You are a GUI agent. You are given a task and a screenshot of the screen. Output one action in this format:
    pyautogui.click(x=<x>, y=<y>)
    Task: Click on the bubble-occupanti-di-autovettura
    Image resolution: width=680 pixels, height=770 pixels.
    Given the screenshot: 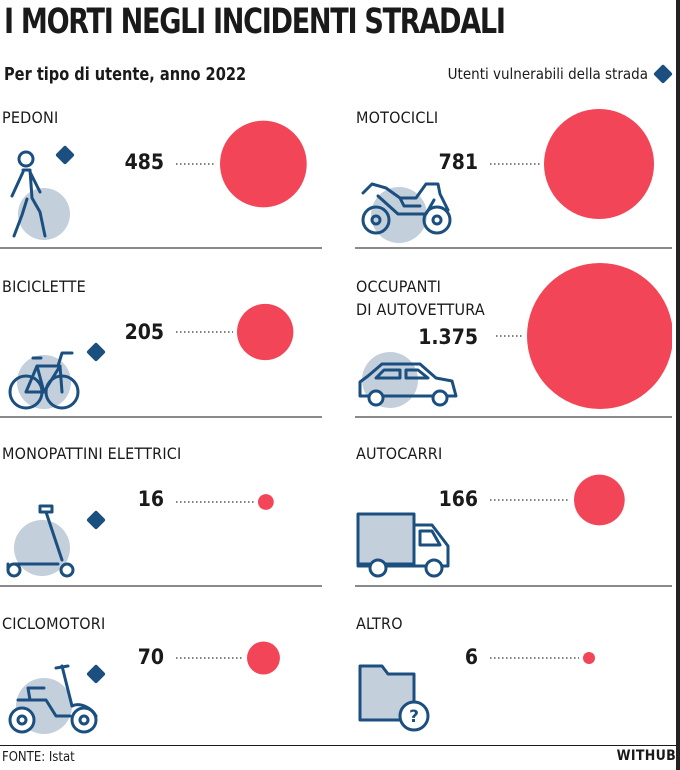 What is the action you would take?
    pyautogui.click(x=599, y=336)
    